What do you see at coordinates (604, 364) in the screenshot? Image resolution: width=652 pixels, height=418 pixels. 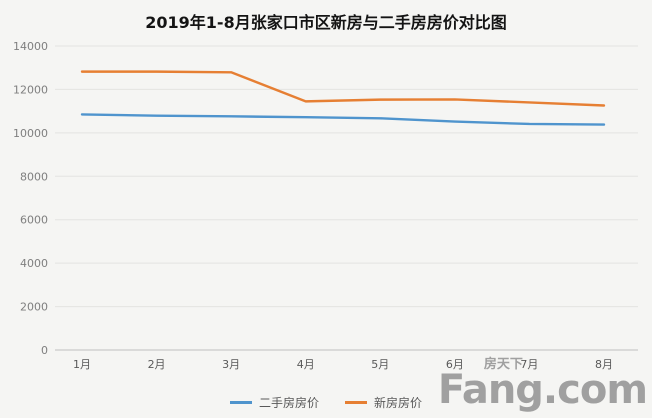 I see `x-tick-label: 8月` at bounding box center [604, 364].